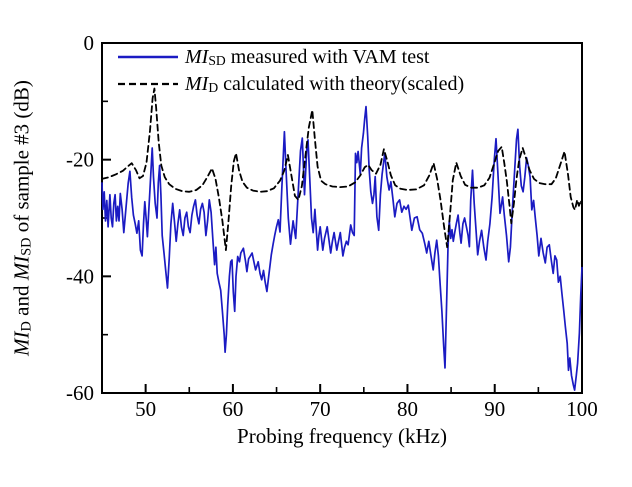 The image size is (632, 487). What do you see at coordinates (21, 343) in the screenshot?
I see `y-axis-title-italic-1: MI` at bounding box center [21, 343].